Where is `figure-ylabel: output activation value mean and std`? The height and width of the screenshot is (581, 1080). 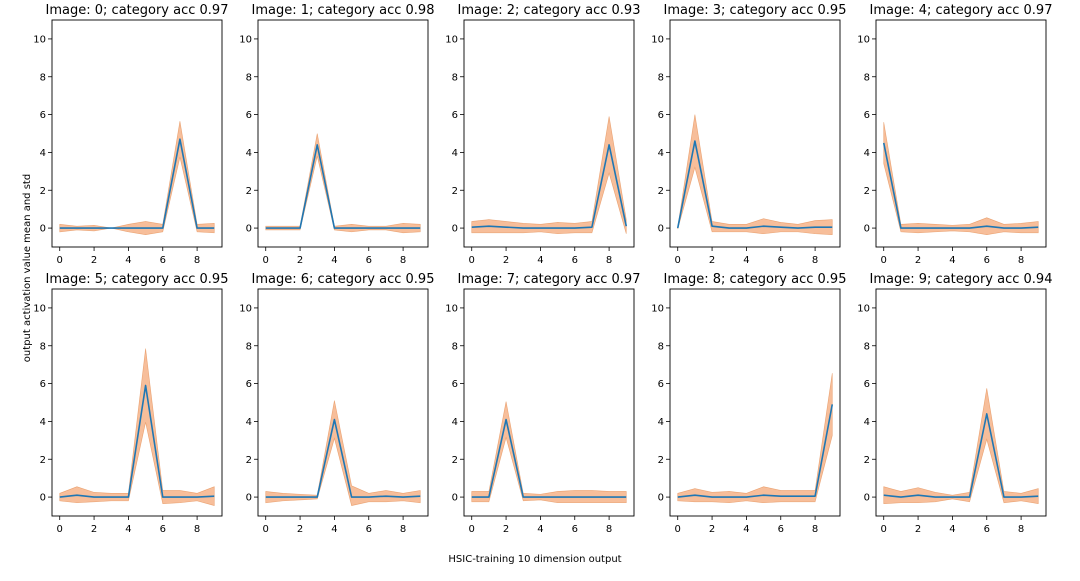 figure-ylabel: output activation value mean and std is located at coordinates (27, 268).